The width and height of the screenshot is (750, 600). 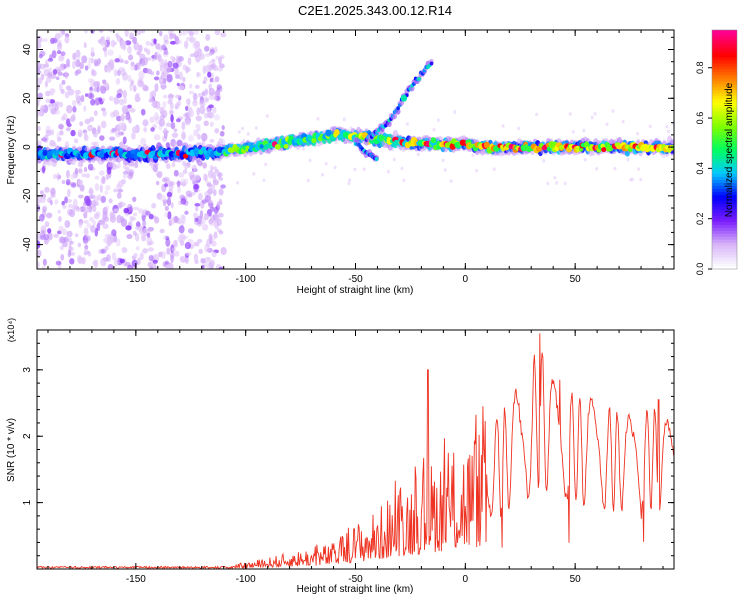 I want to click on y-tick-label: 1, so click(x=27, y=502).